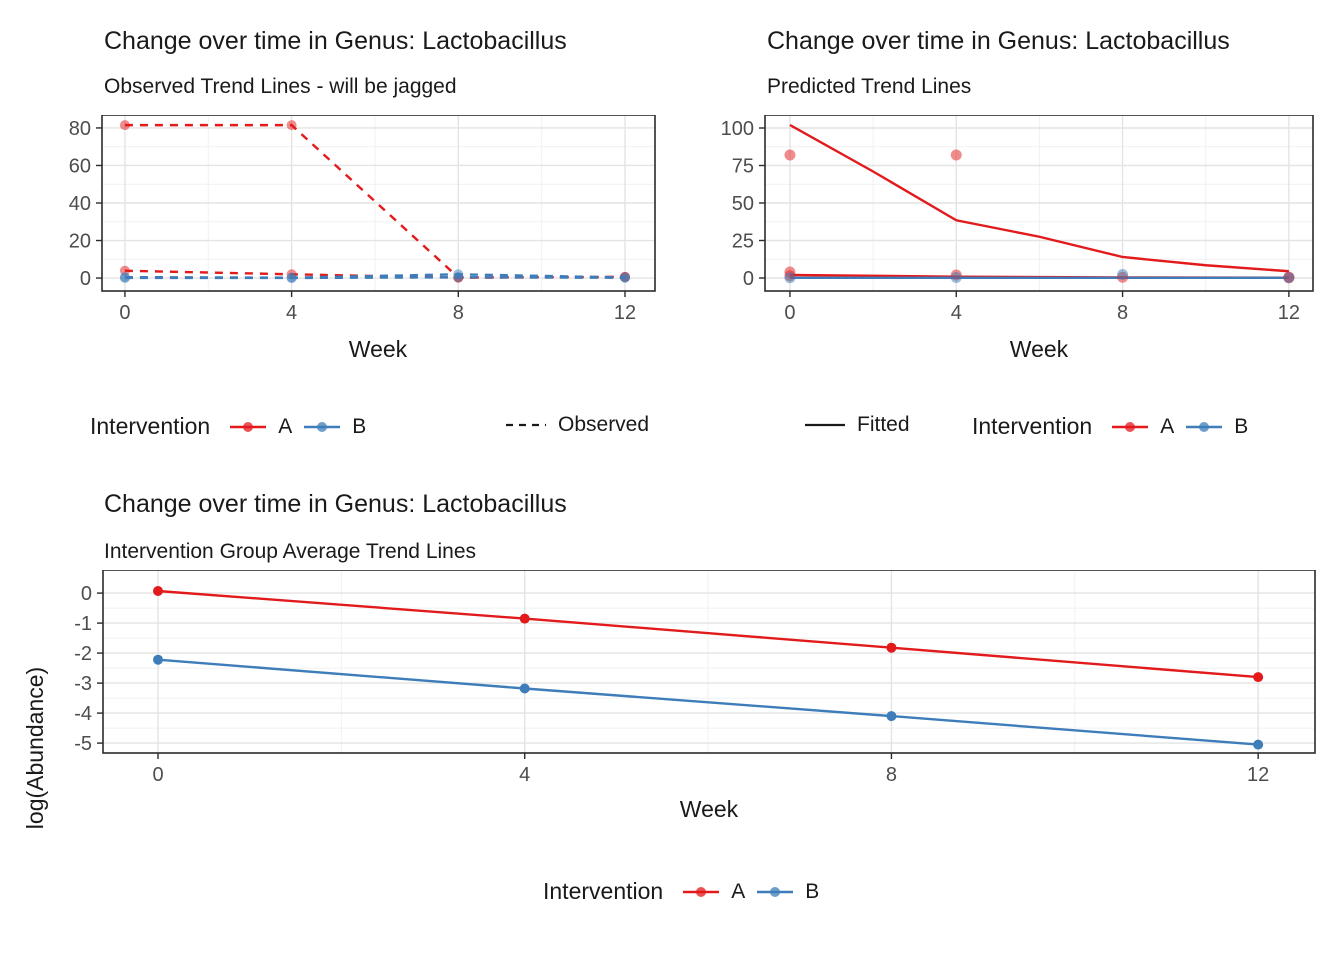 The width and height of the screenshot is (1344, 960). What do you see at coordinates (708, 702) in the screenshot?
I see `trend-line-b` at bounding box center [708, 702].